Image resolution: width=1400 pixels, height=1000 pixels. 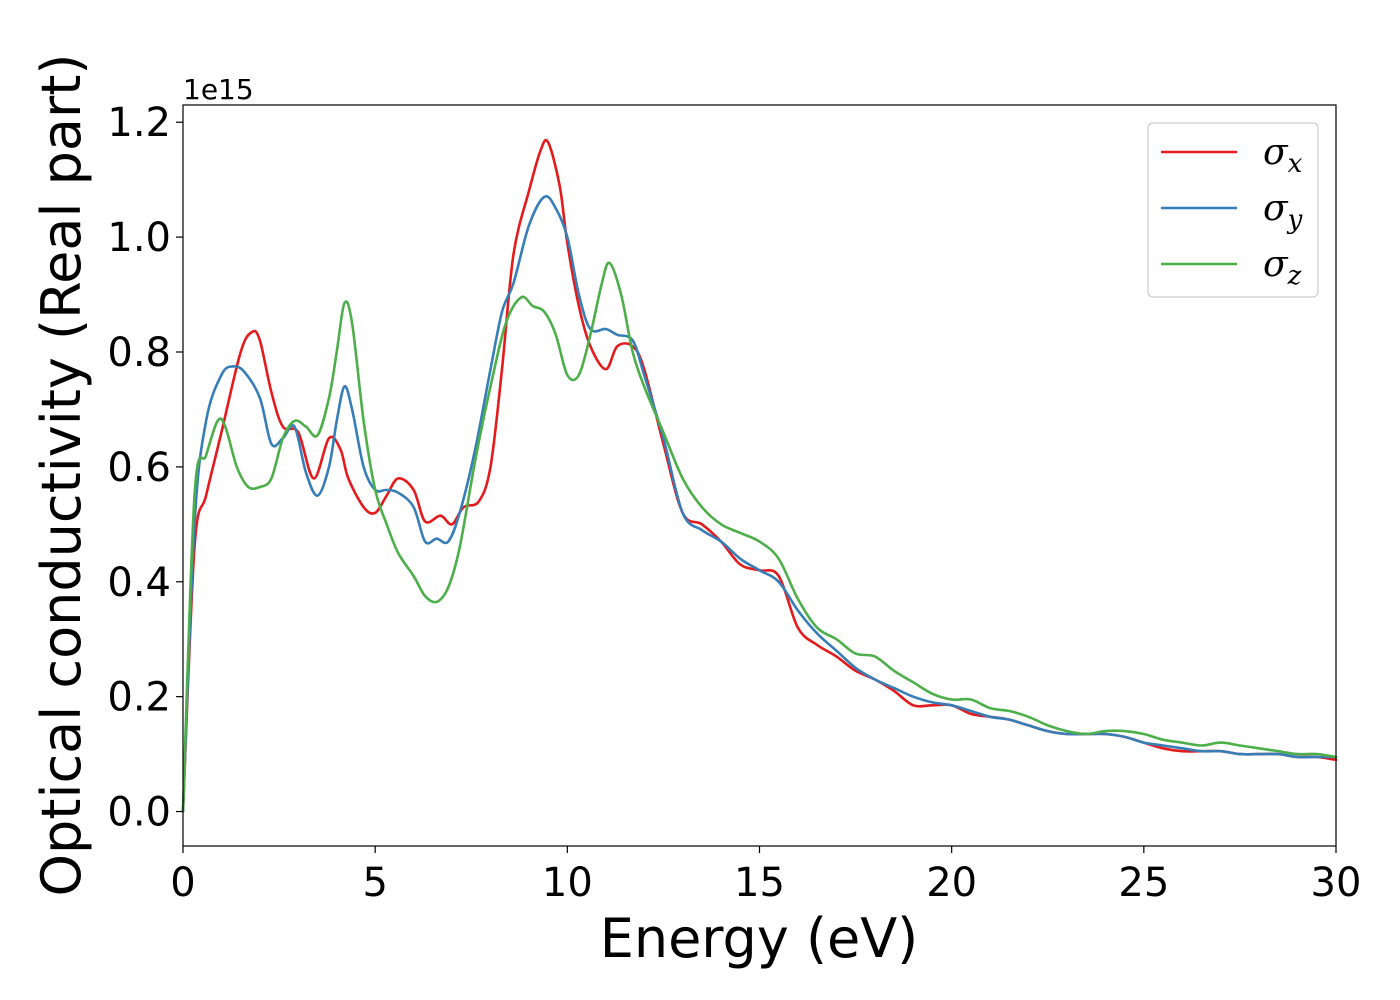 What do you see at coordinates (1336, 883) in the screenshot?
I see `x-tick-label: 30` at bounding box center [1336, 883].